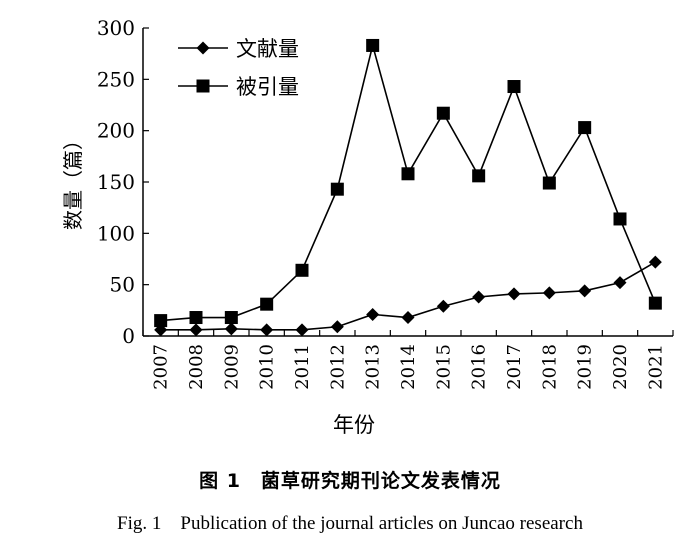  What do you see at coordinates (267, 49) in the screenshot?
I see `legend-label: 文献量` at bounding box center [267, 49].